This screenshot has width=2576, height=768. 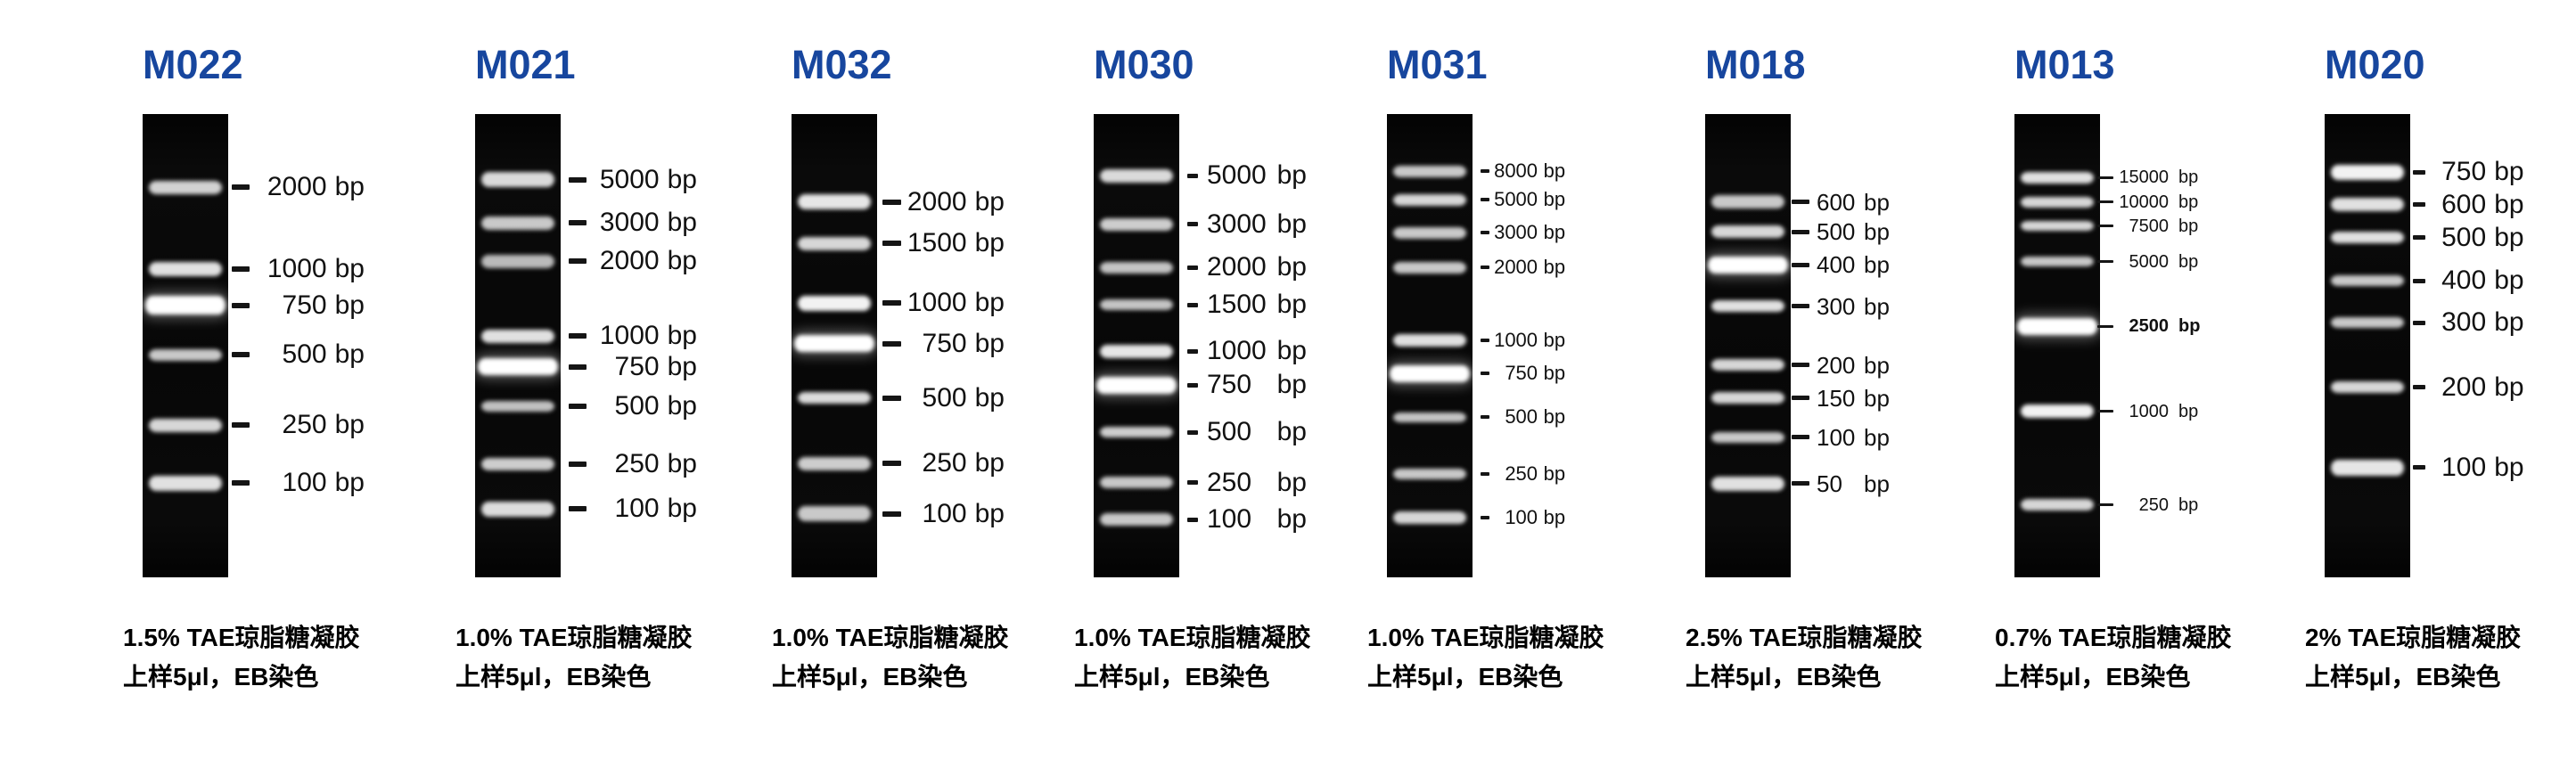 I want to click on gel-band-100bp, so click(x=186, y=483).